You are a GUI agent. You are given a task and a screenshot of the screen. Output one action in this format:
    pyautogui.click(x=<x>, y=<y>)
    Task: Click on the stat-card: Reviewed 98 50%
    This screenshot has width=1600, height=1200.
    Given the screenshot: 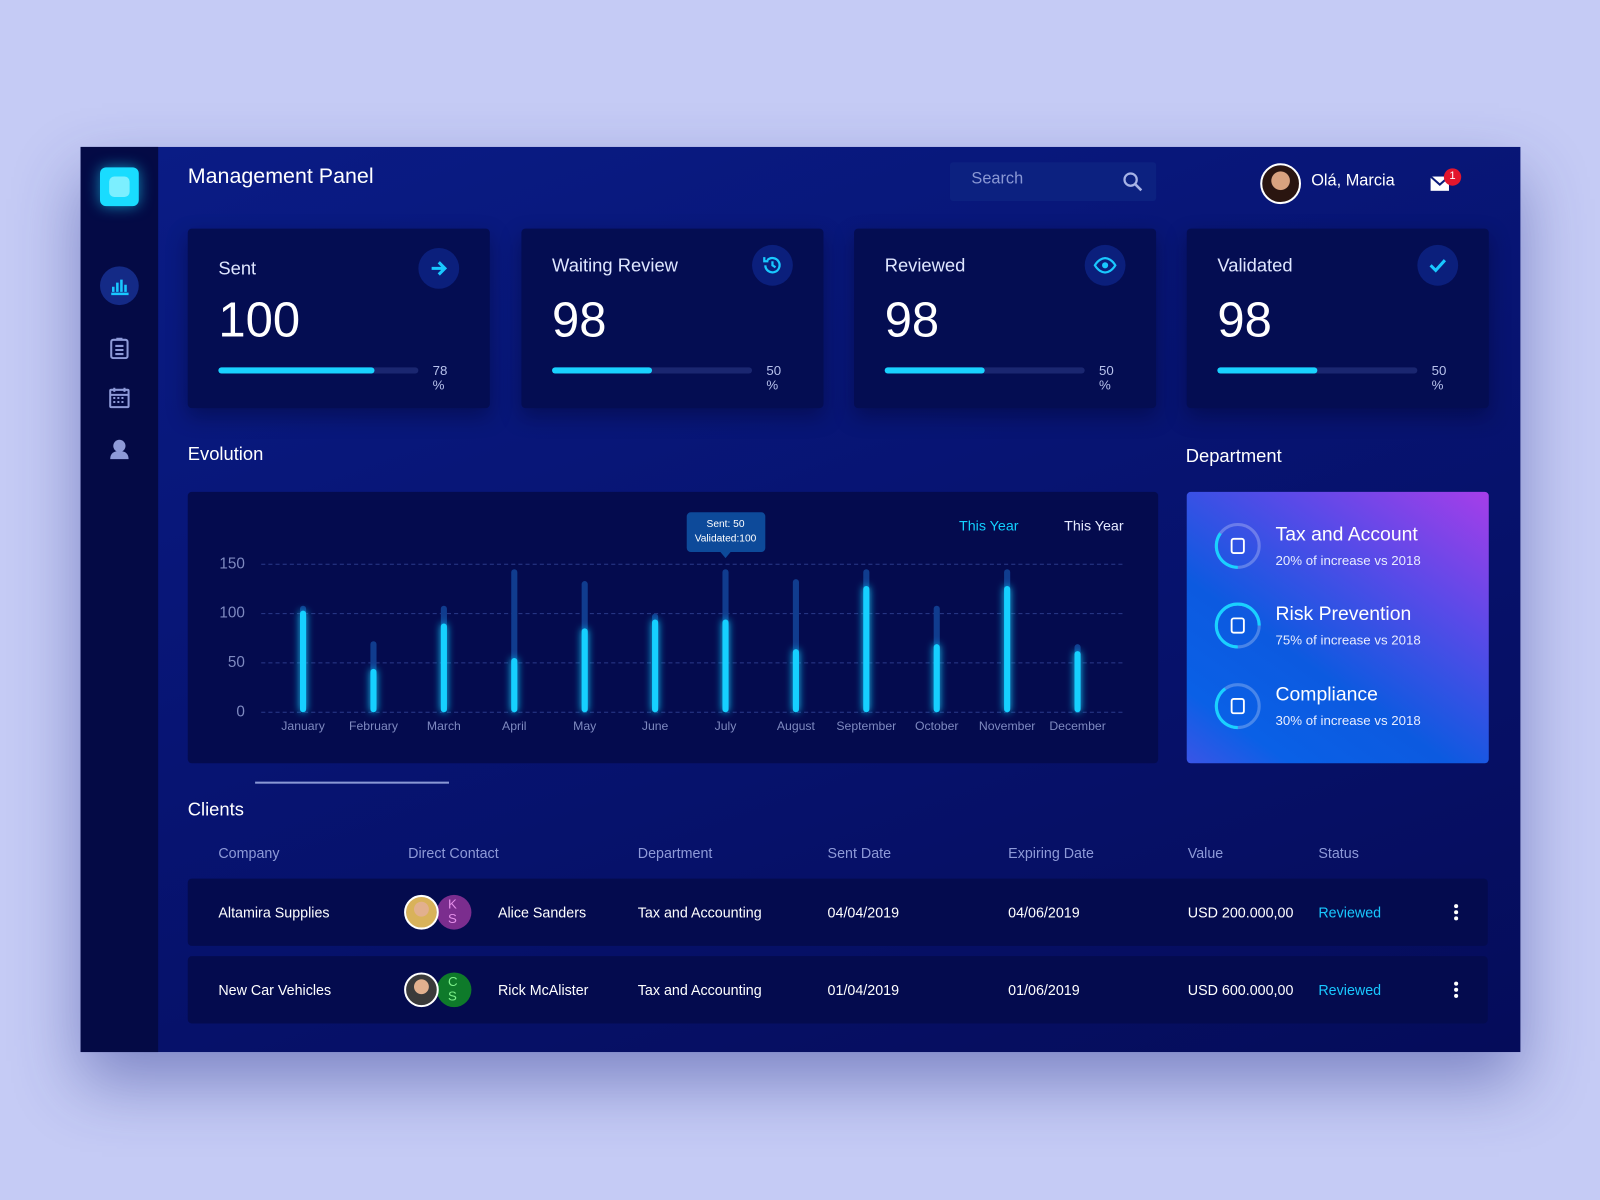 What is the action you would take?
    pyautogui.click(x=1005, y=318)
    